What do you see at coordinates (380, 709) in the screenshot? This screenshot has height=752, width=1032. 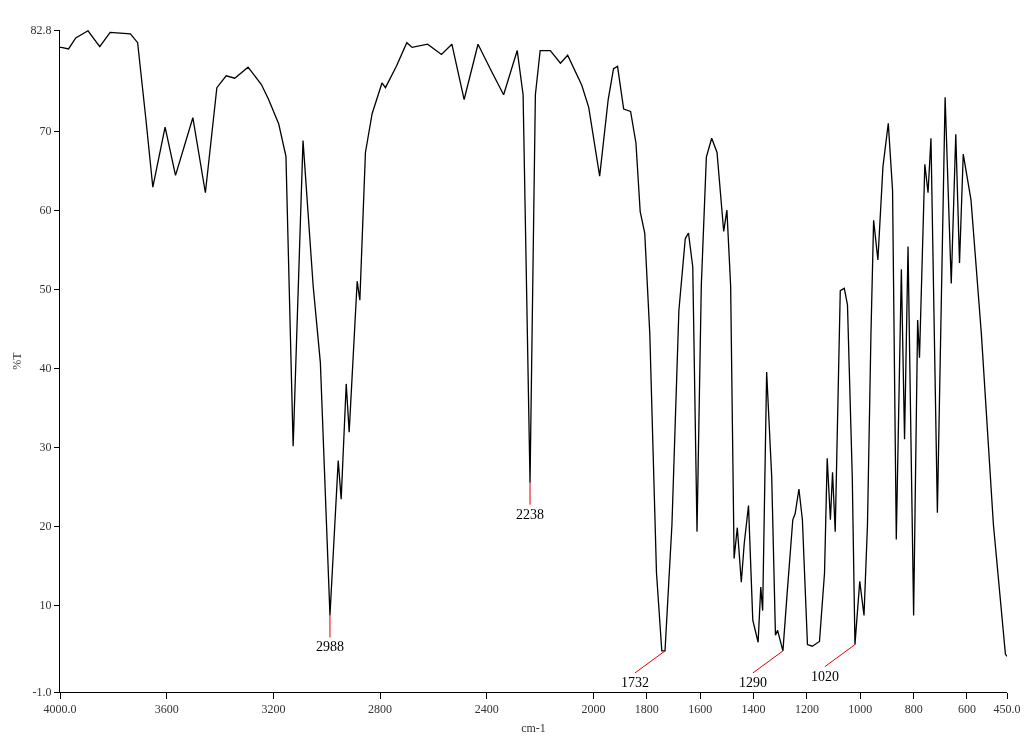 I see `x-tick-label: 2800` at bounding box center [380, 709].